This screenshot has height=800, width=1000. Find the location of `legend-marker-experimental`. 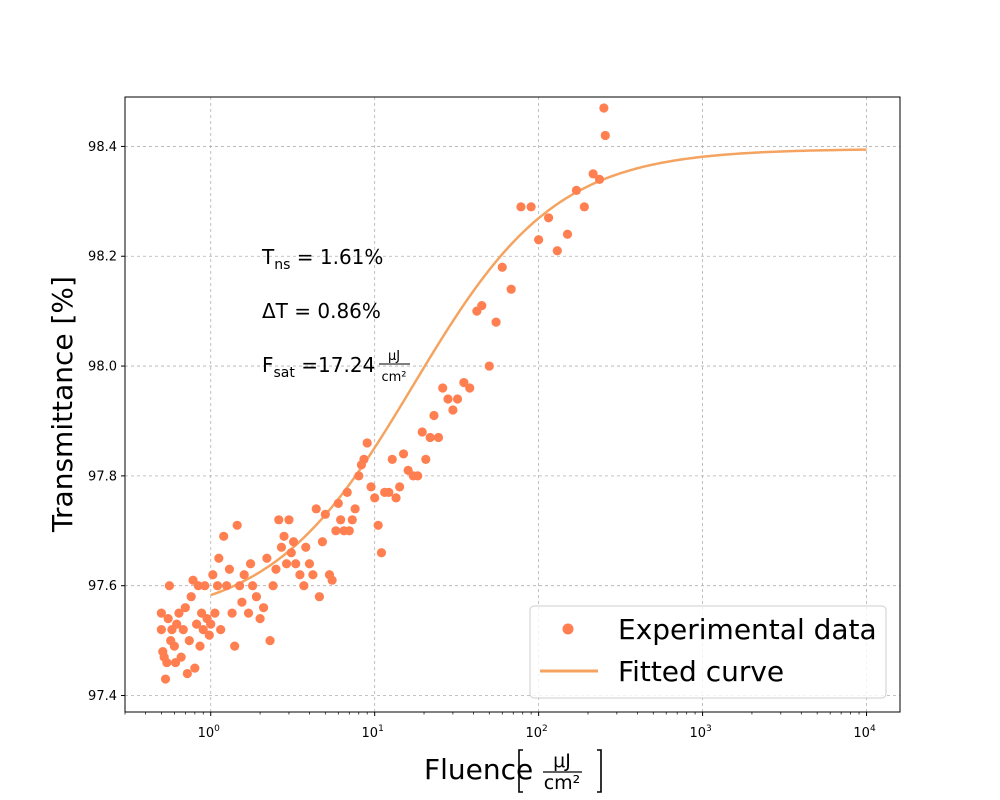

legend-marker-experimental is located at coordinates (568, 629).